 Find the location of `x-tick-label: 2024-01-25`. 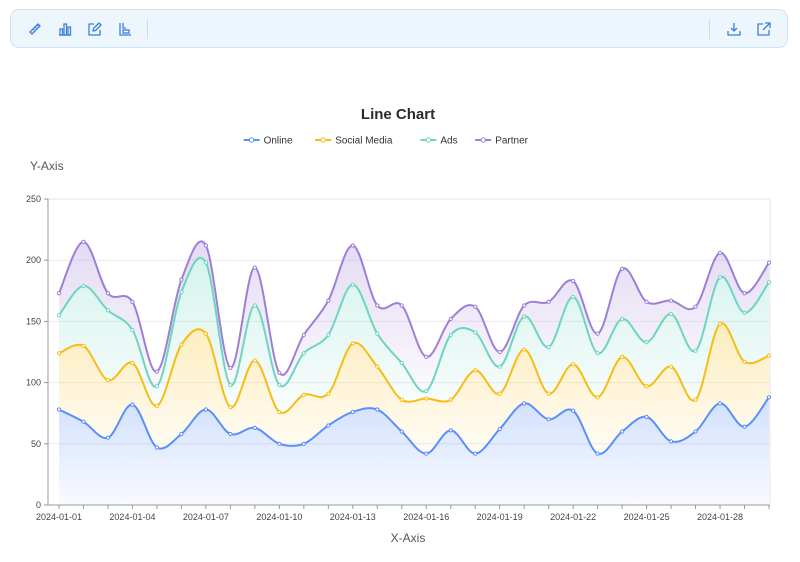

x-tick-label: 2024-01-25 is located at coordinates (647, 517).